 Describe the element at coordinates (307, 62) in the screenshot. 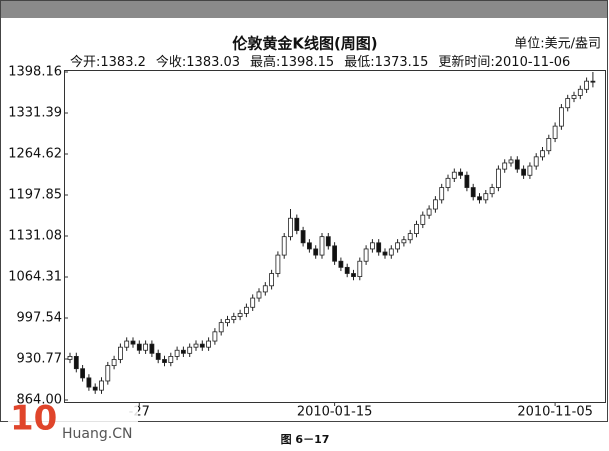

I see `info-value: 1398.15` at that location.